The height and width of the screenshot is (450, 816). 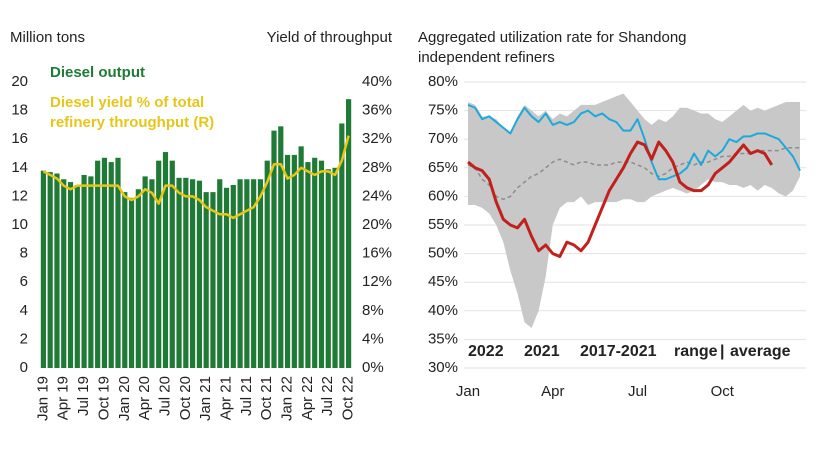 I want to click on y2-axis-title: Yield of throughput, so click(x=330, y=37).